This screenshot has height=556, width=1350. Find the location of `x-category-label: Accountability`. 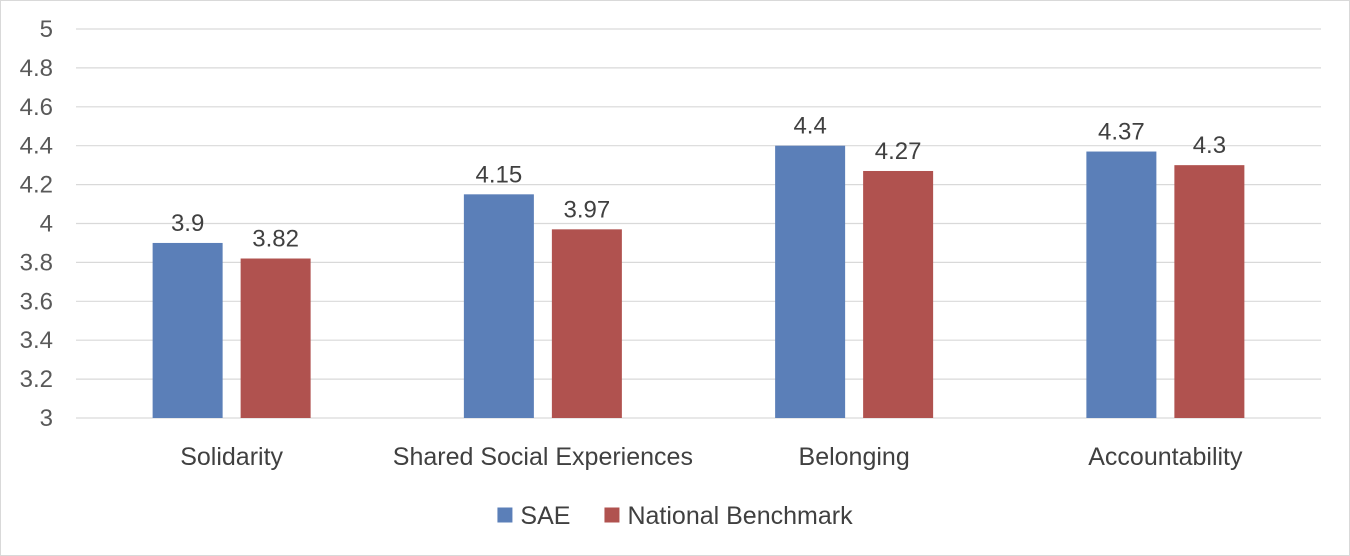

x-category-label: Accountability is located at coordinates (1165, 457).